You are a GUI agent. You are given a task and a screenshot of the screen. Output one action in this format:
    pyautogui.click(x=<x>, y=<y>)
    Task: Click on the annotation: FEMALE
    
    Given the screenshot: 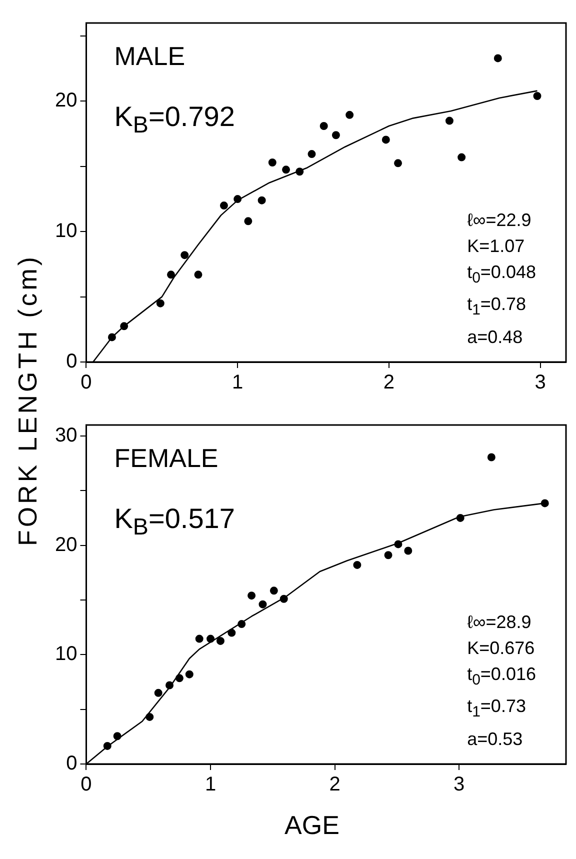 What is the action you would take?
    pyautogui.click(x=166, y=458)
    